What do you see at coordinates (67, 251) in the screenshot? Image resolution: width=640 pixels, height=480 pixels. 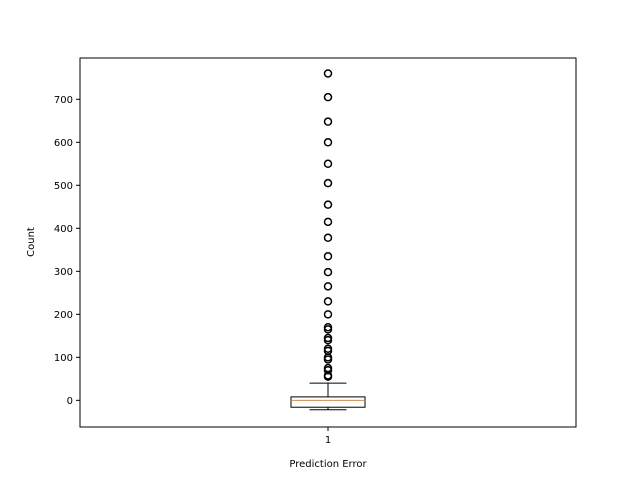 I see `y-axis-ticks: 0 100 200 300 400 500 600 700` at bounding box center [67, 251].